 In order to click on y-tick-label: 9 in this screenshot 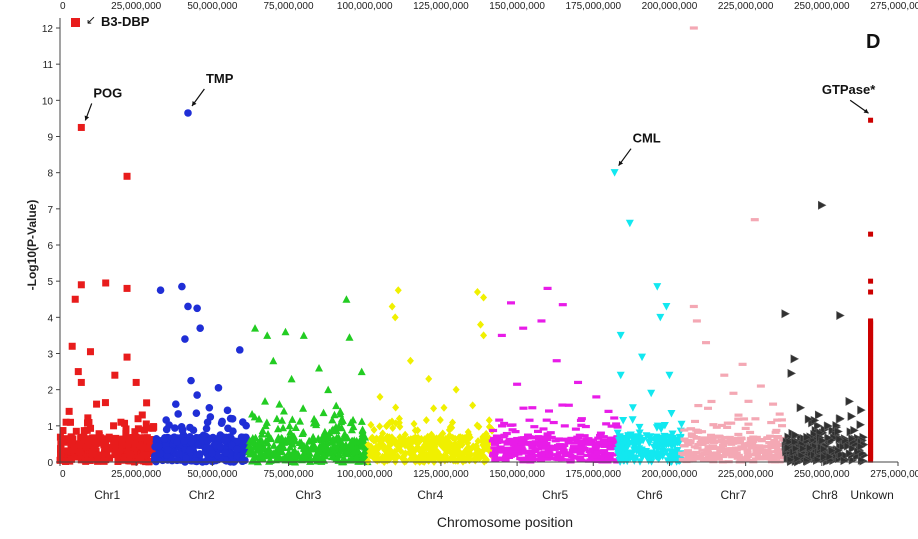, I will do `click(50, 138)`.